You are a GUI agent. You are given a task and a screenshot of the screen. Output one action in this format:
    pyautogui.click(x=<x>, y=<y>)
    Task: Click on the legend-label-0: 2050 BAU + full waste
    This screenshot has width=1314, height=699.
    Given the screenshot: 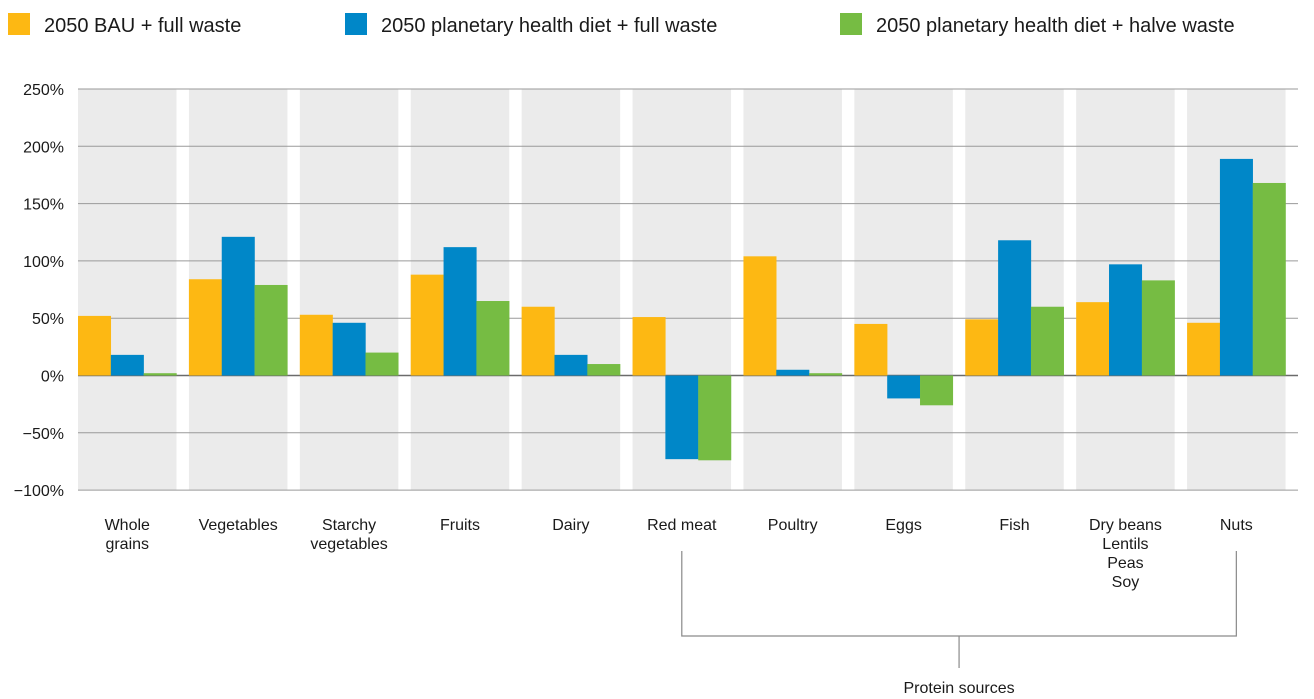 What is the action you would take?
    pyautogui.click(x=142, y=26)
    